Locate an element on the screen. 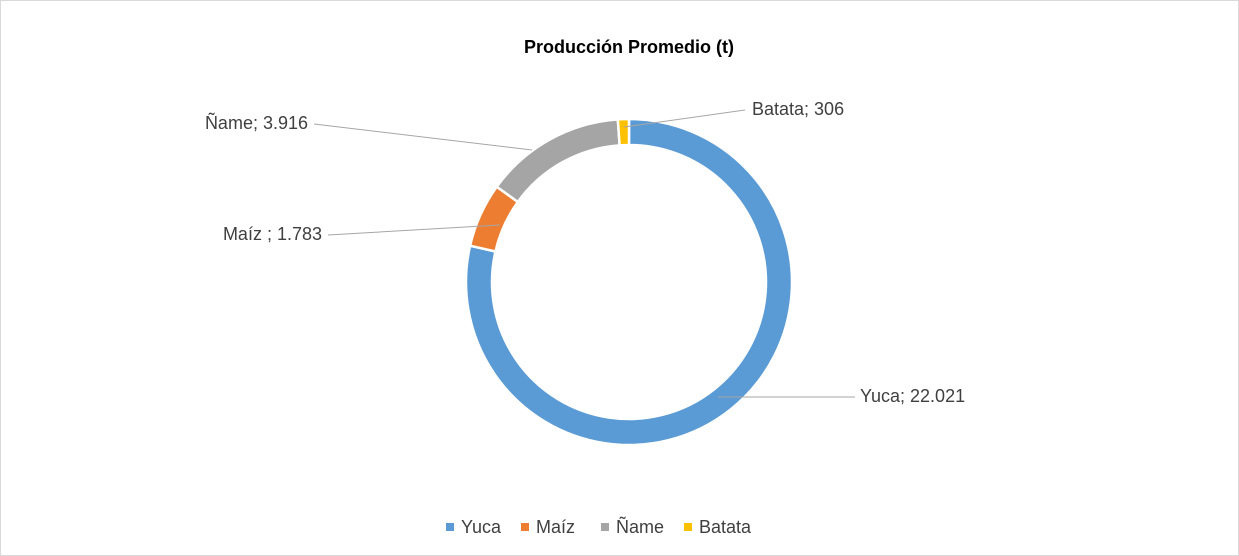 This screenshot has width=1239, height=556. chart-title: Producción Promedio (t) is located at coordinates (629, 47).